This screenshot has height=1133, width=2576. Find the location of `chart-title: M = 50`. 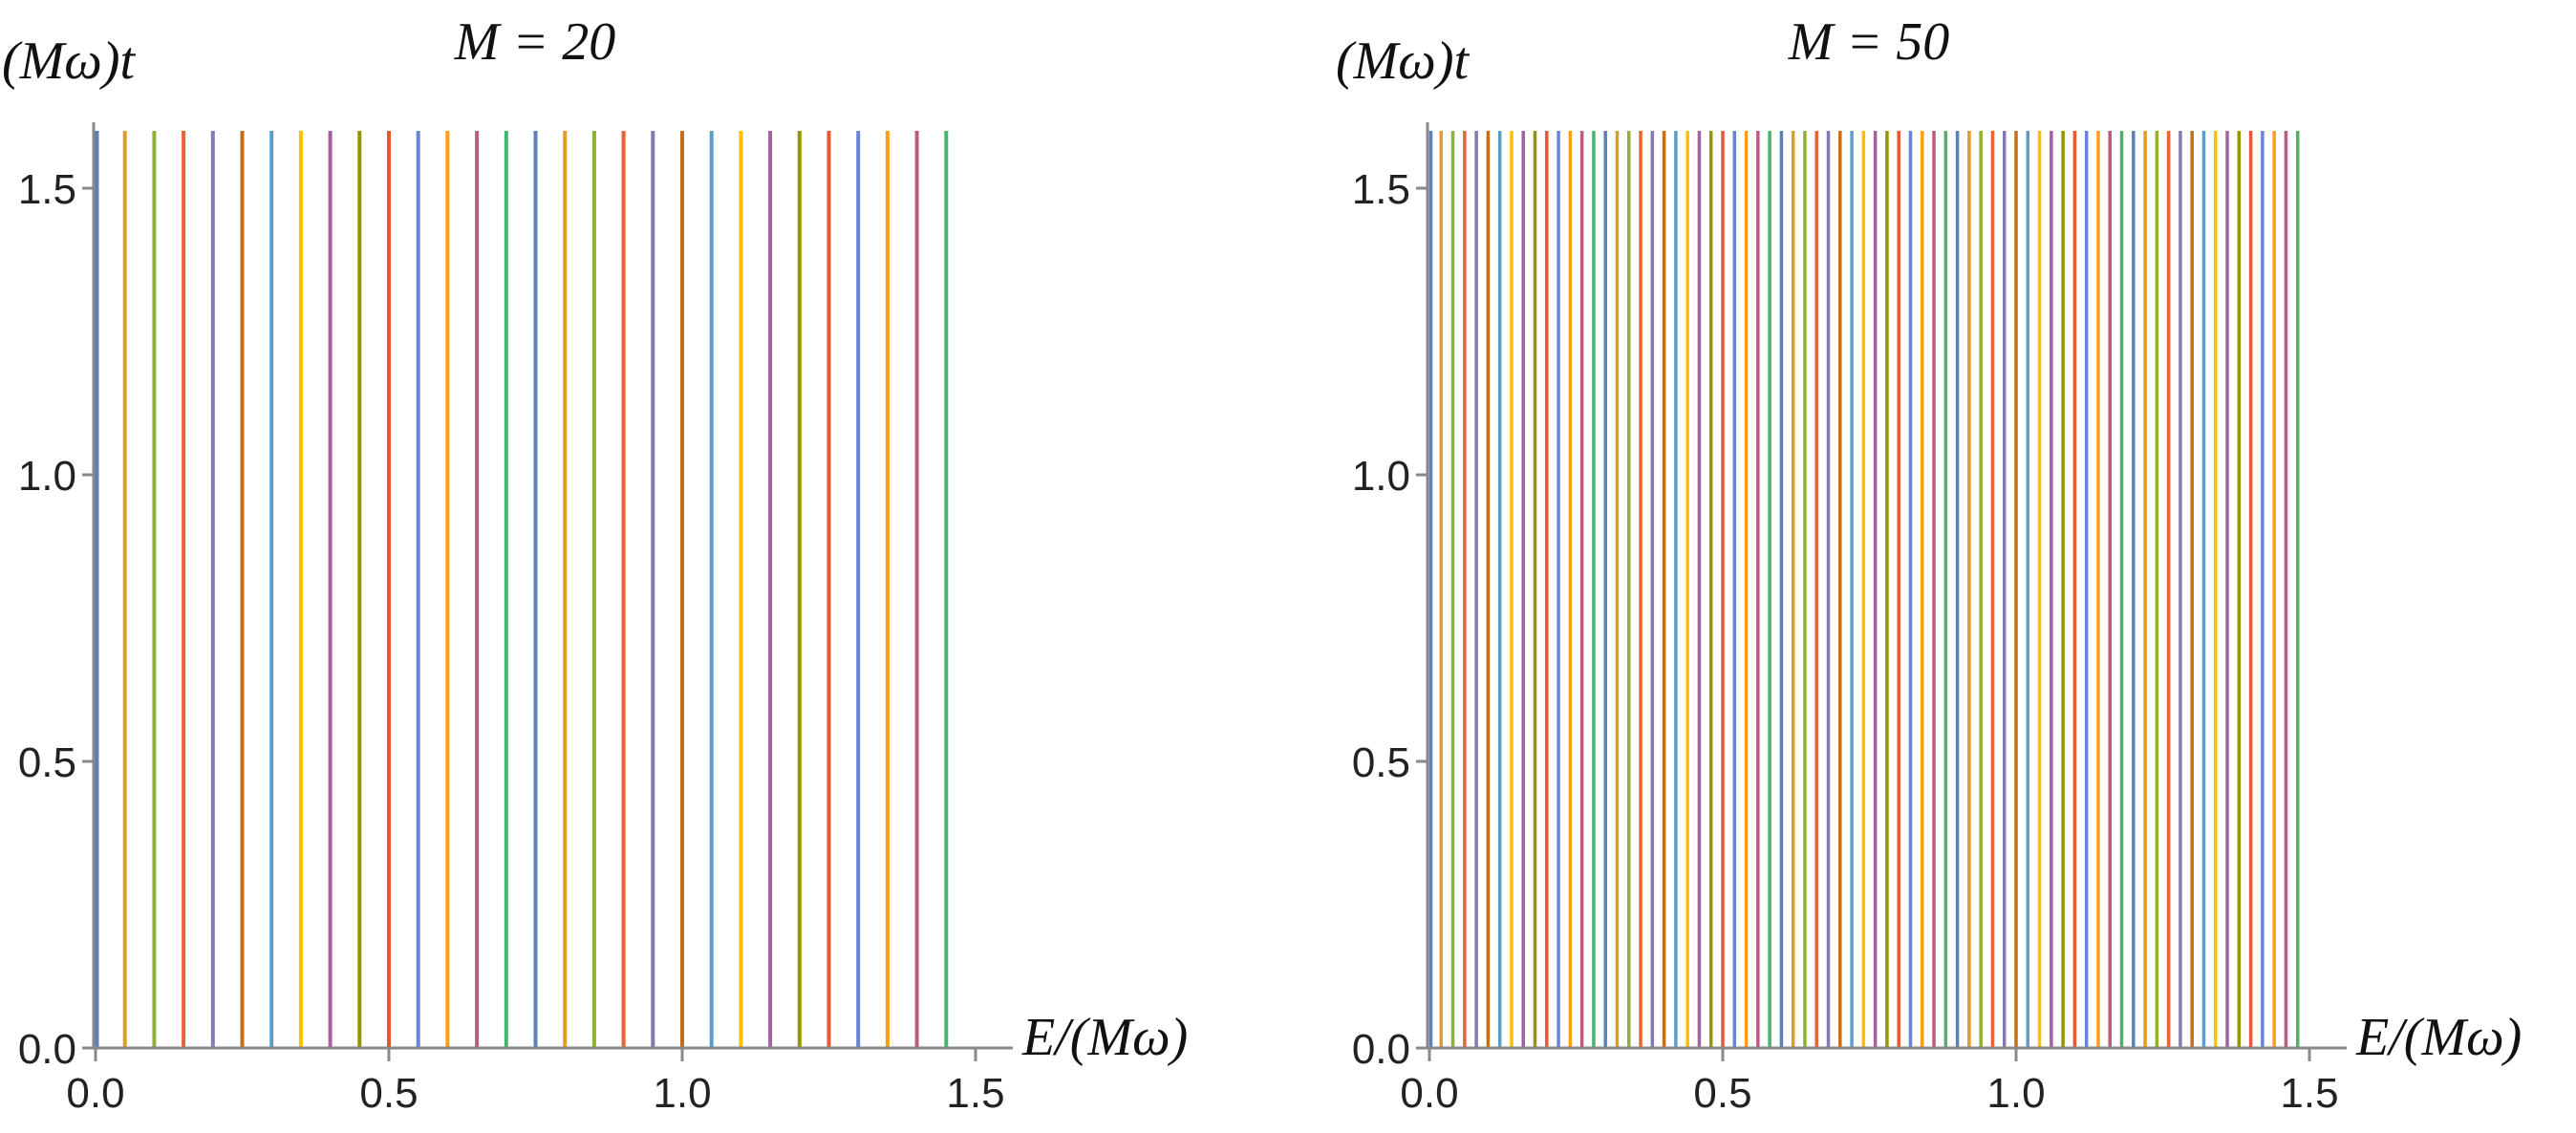

chart-title: M = 50 is located at coordinates (1868, 42).